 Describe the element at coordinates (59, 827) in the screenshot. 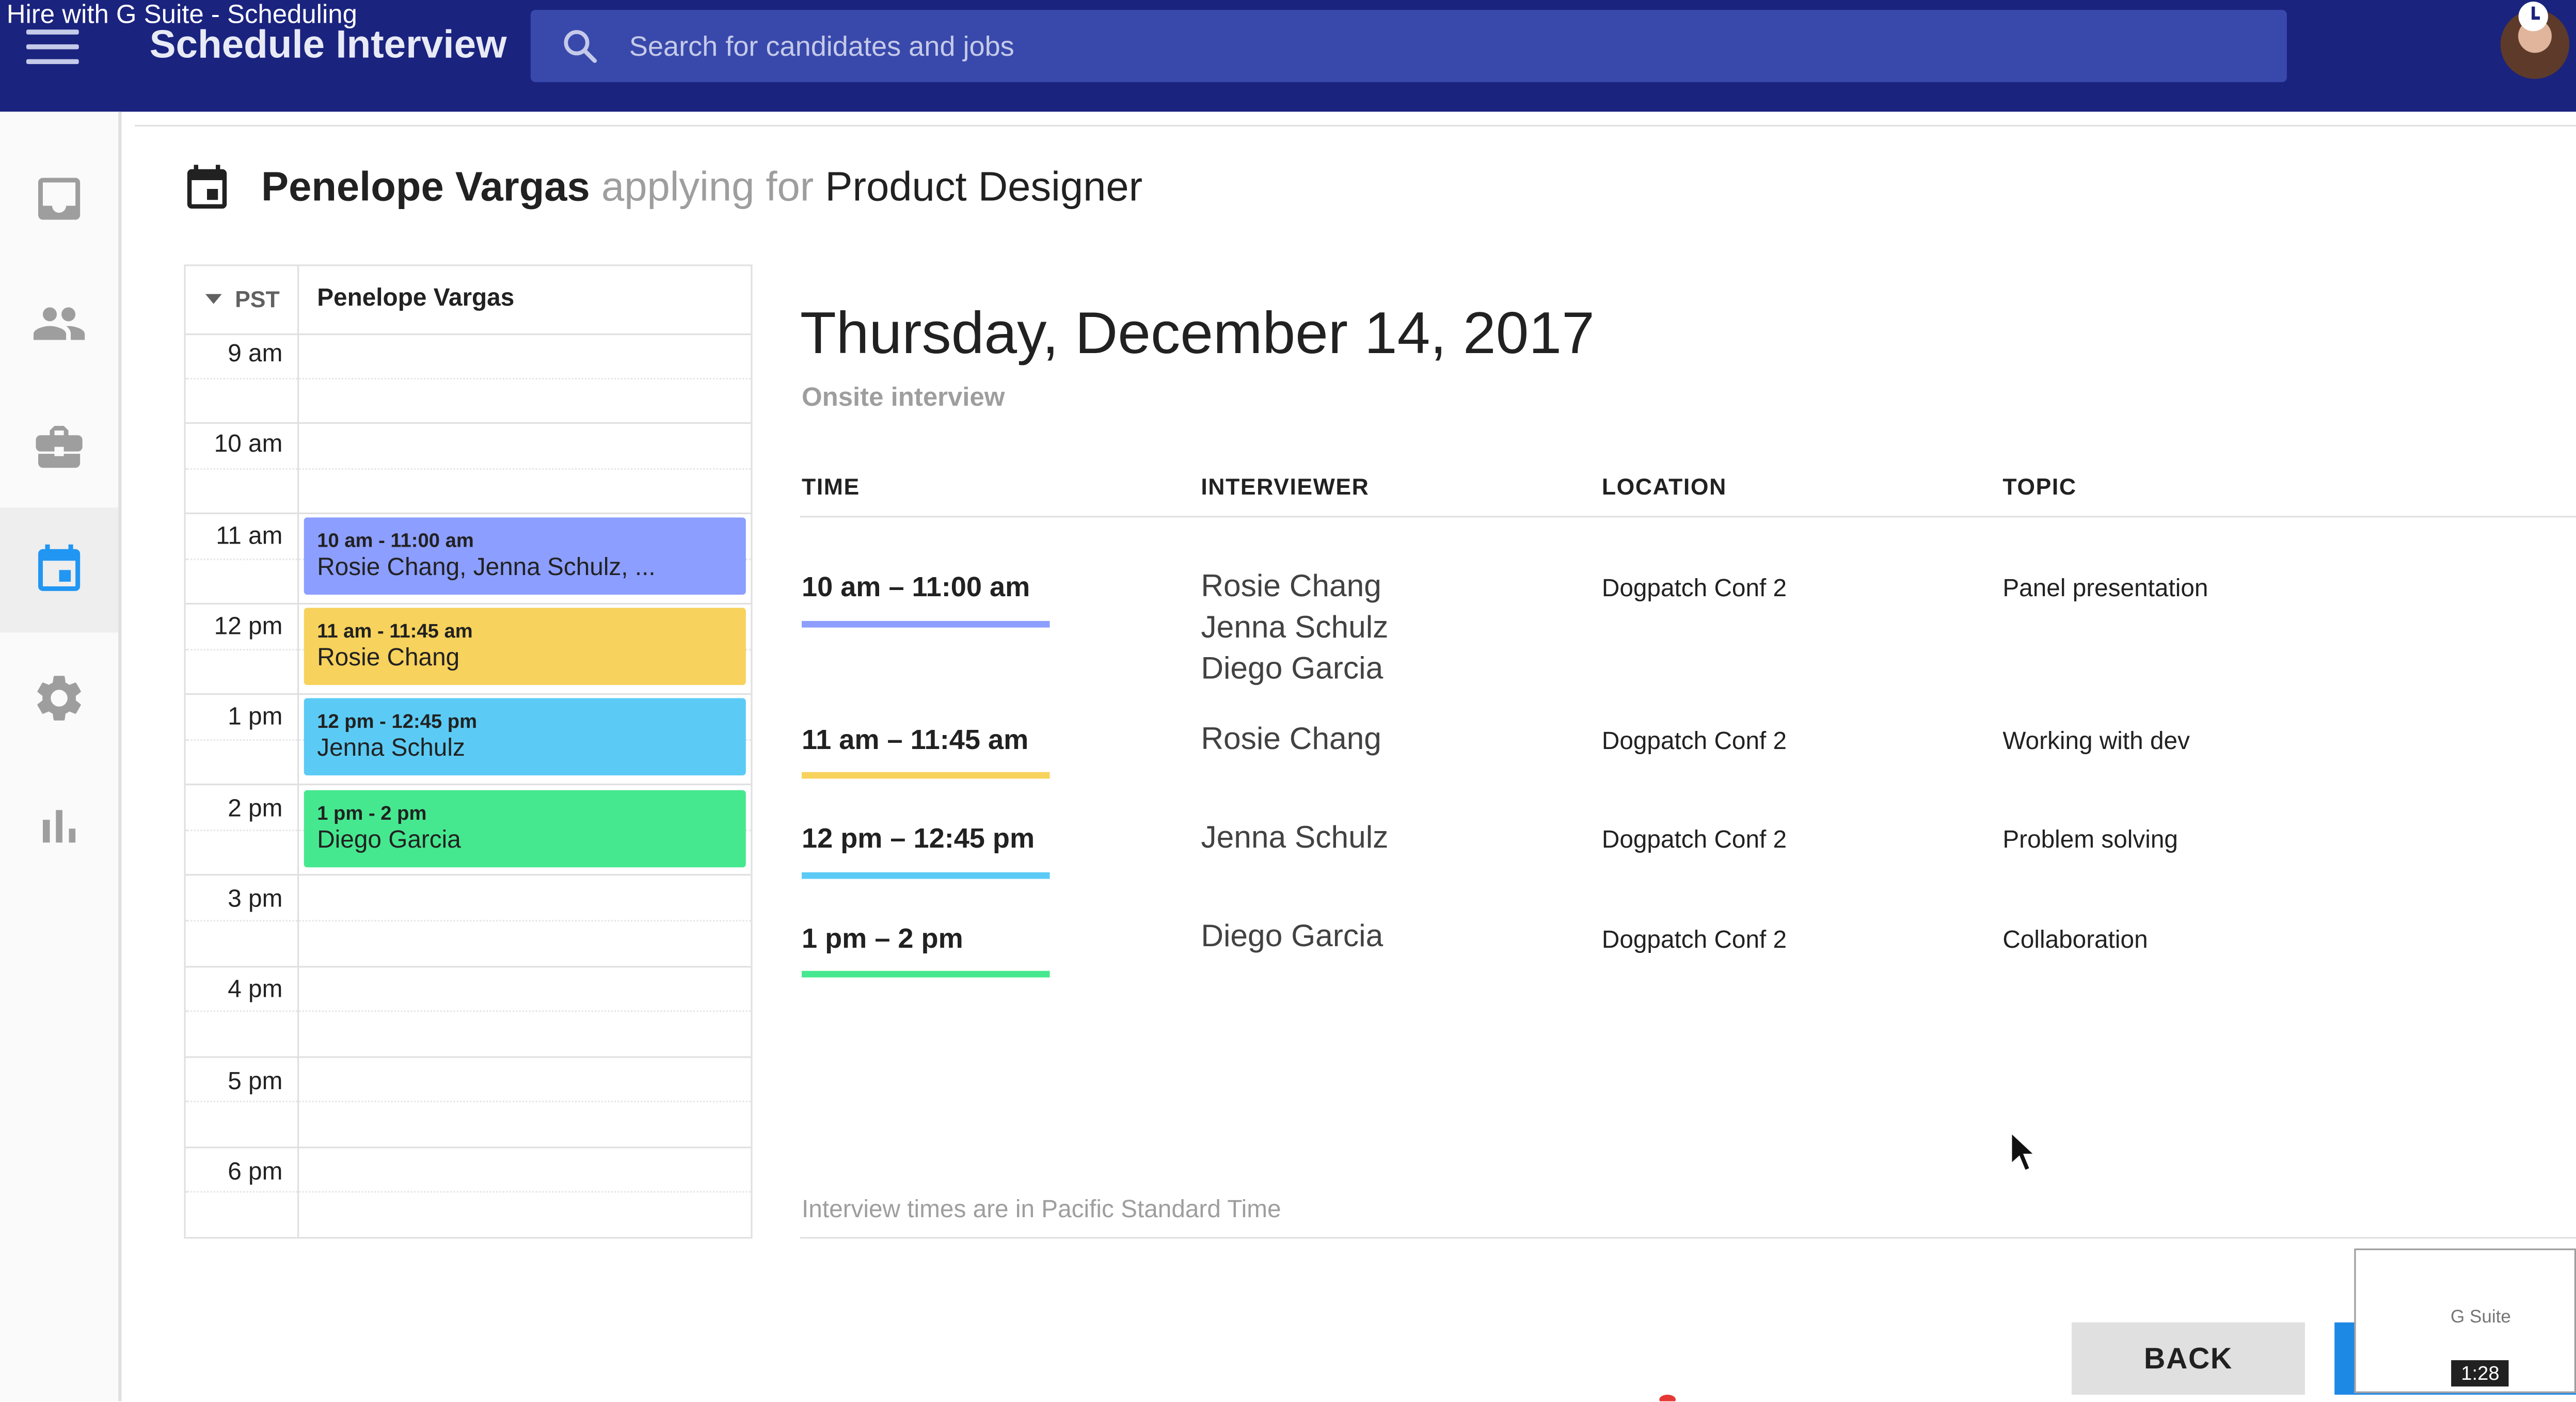

I see `sidebar-item-reports` at that location.